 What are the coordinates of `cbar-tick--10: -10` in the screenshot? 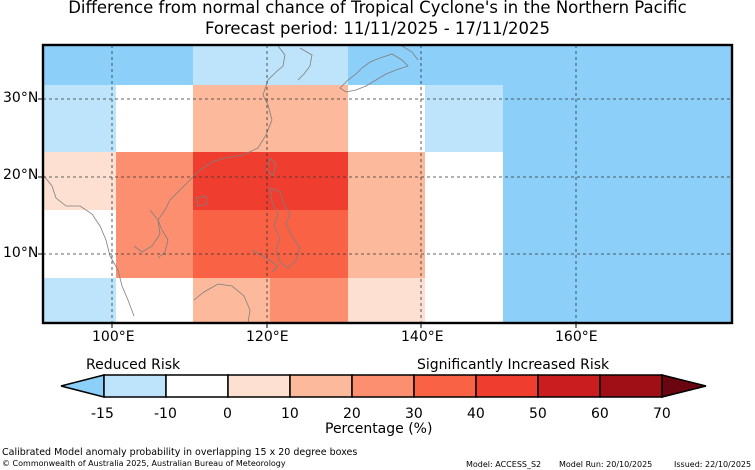 It's located at (165, 414).